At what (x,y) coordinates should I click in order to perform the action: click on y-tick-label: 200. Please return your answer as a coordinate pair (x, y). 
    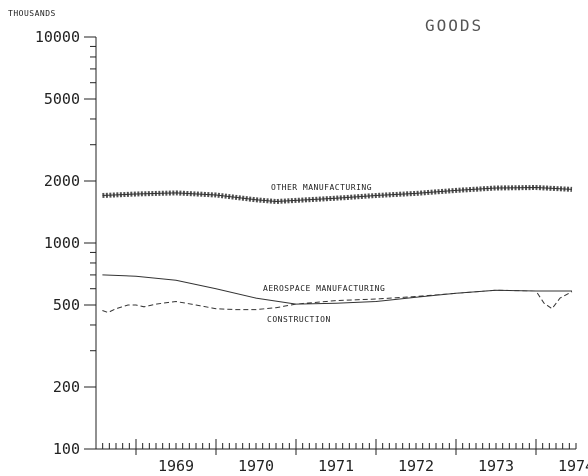
    Looking at the image, I should click on (66, 387).